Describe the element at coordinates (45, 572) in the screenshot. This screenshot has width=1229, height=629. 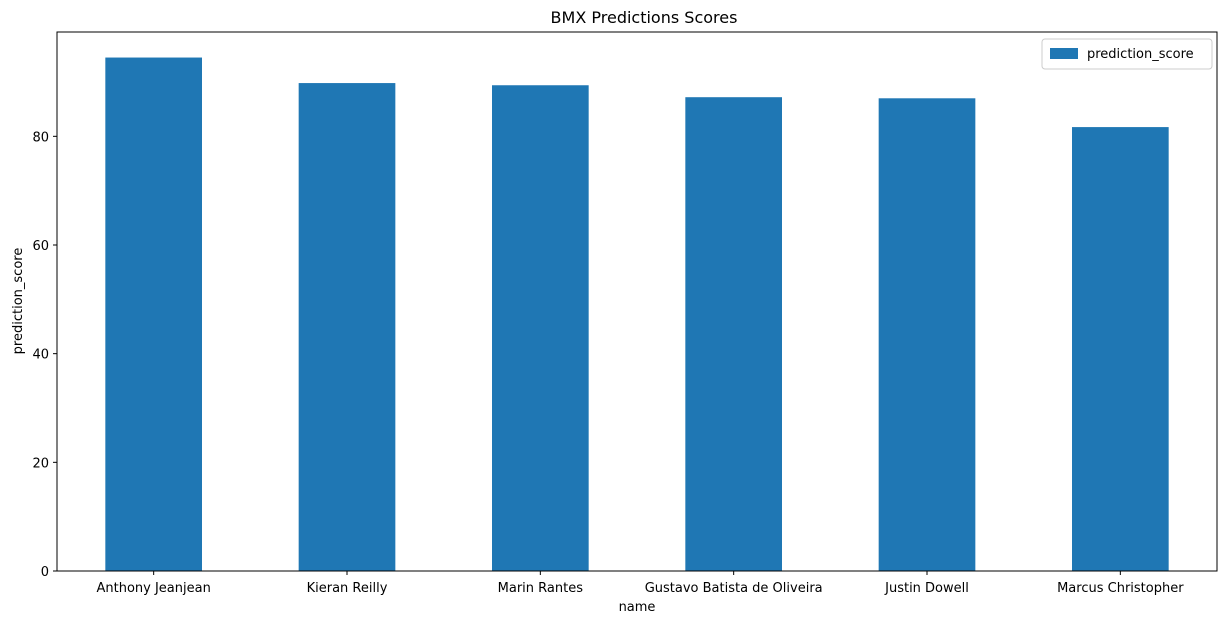
I see `y-tick-label: 0` at that location.